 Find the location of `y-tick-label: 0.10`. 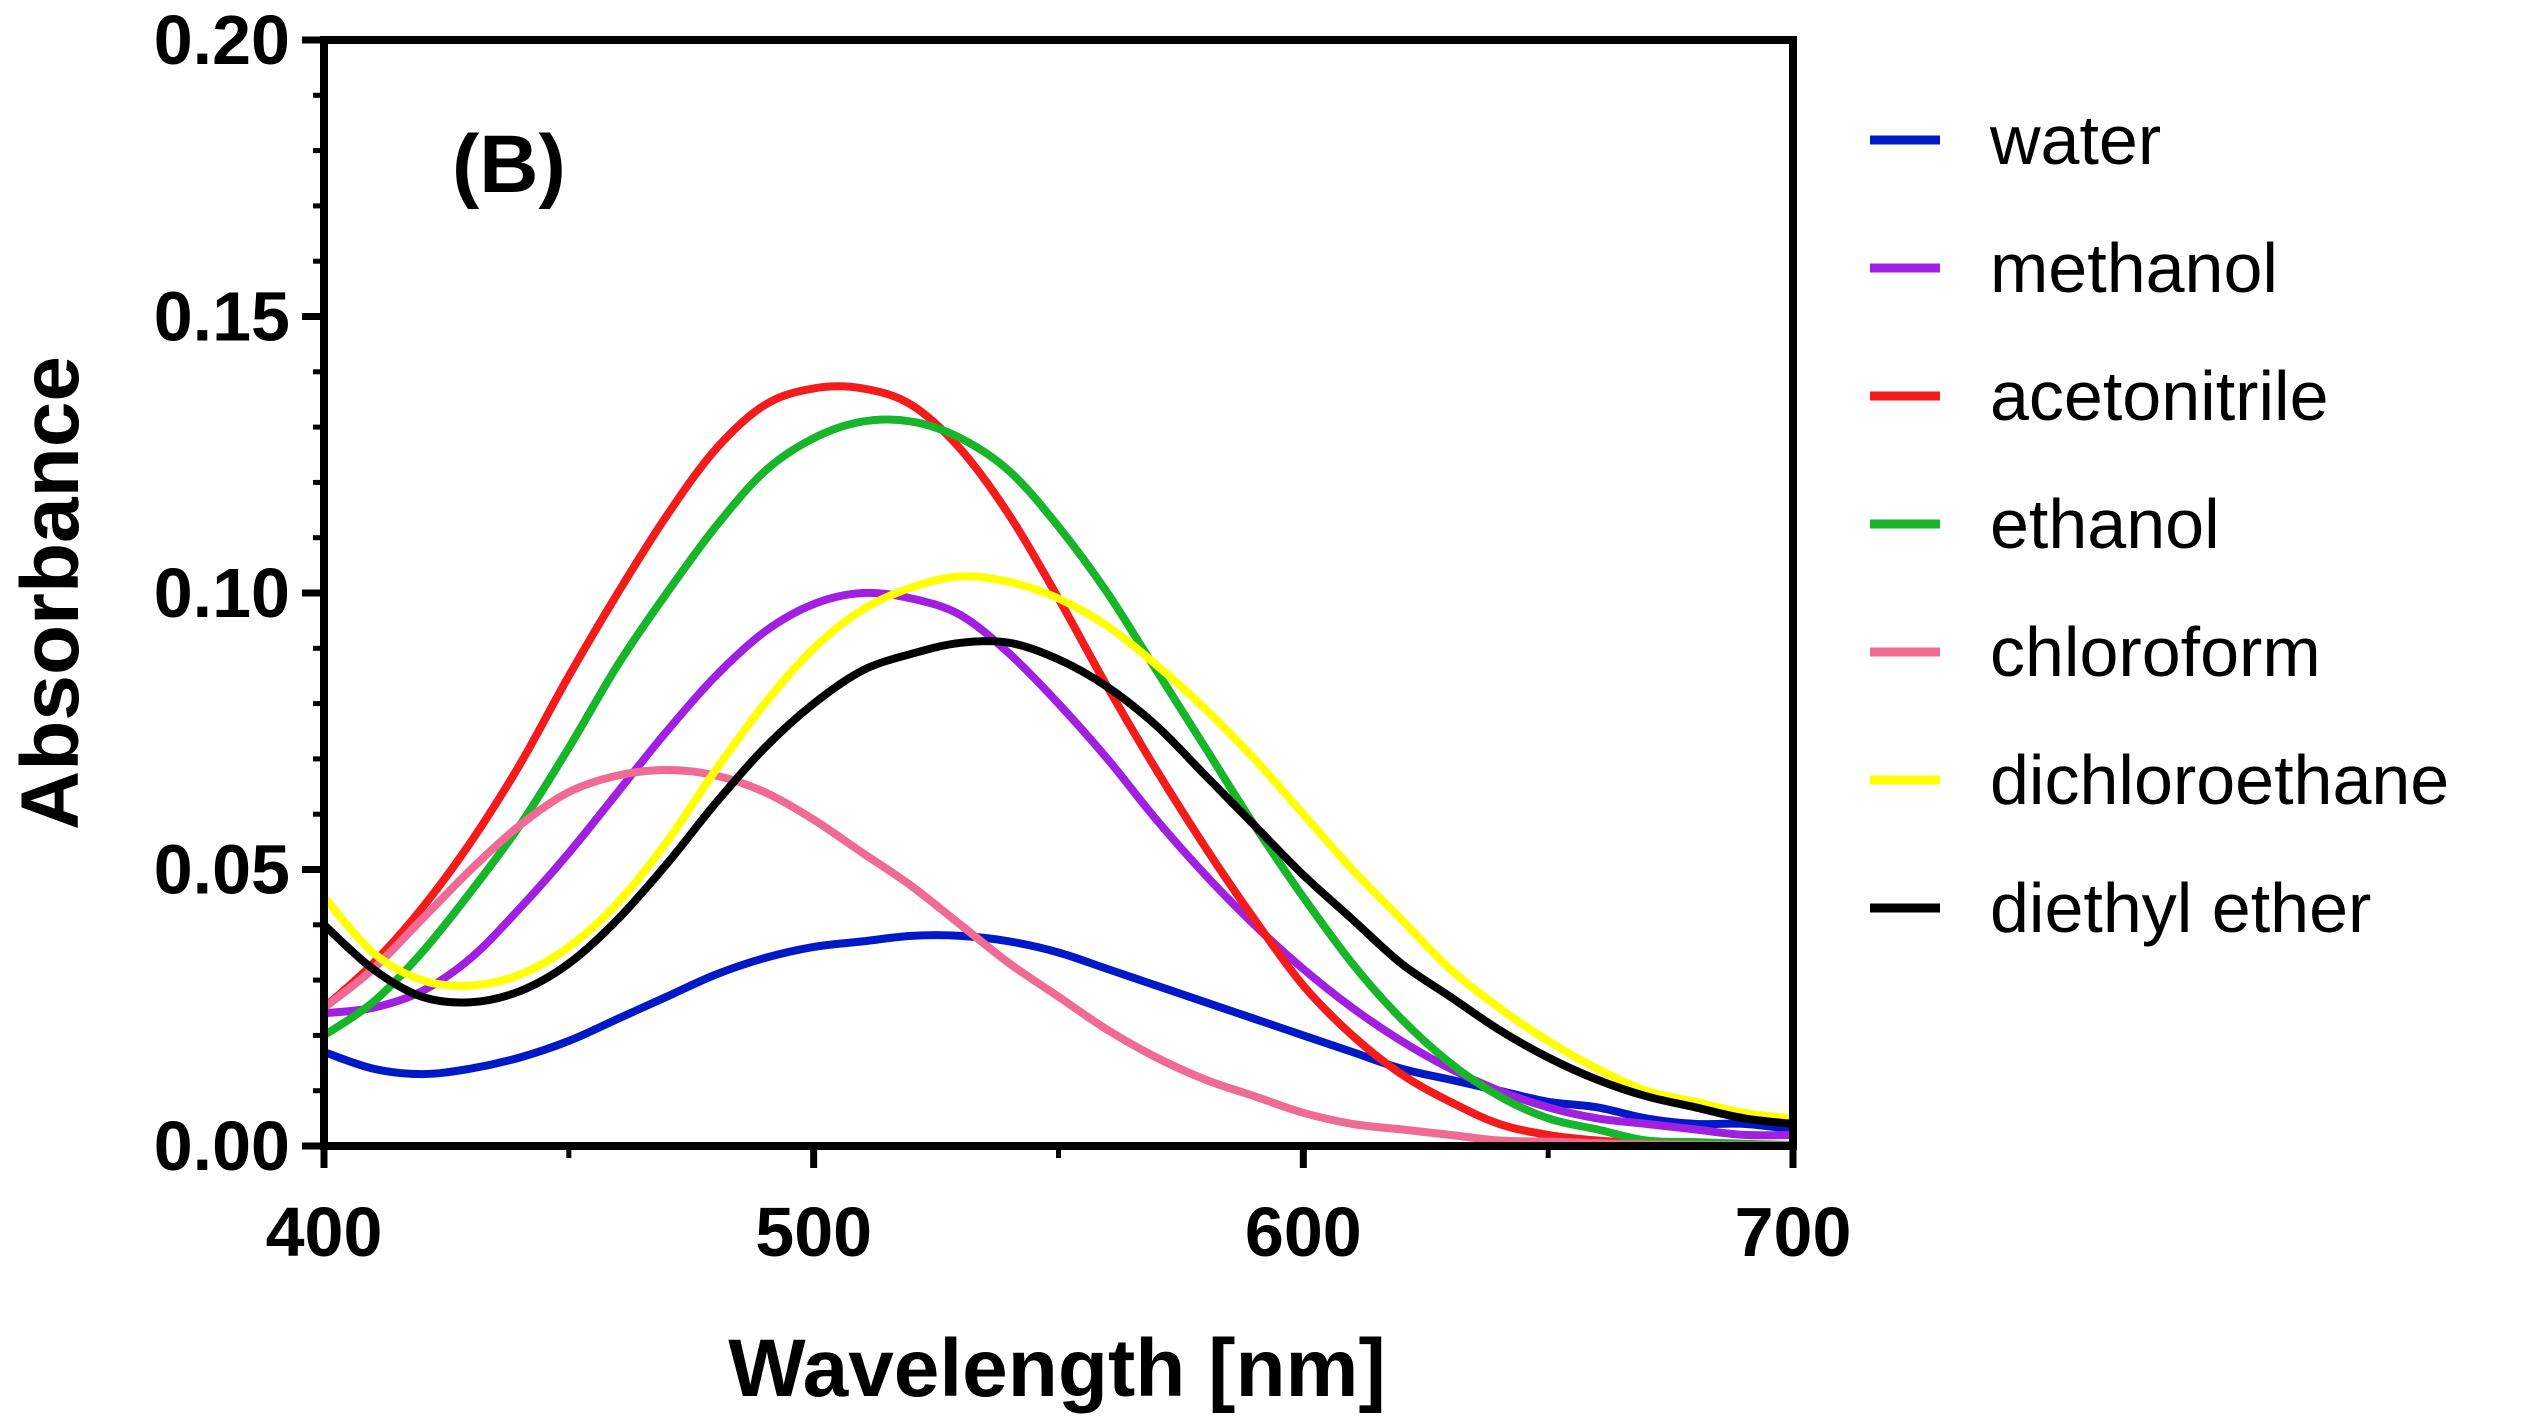

y-tick-label: 0.10 is located at coordinates (222, 593).